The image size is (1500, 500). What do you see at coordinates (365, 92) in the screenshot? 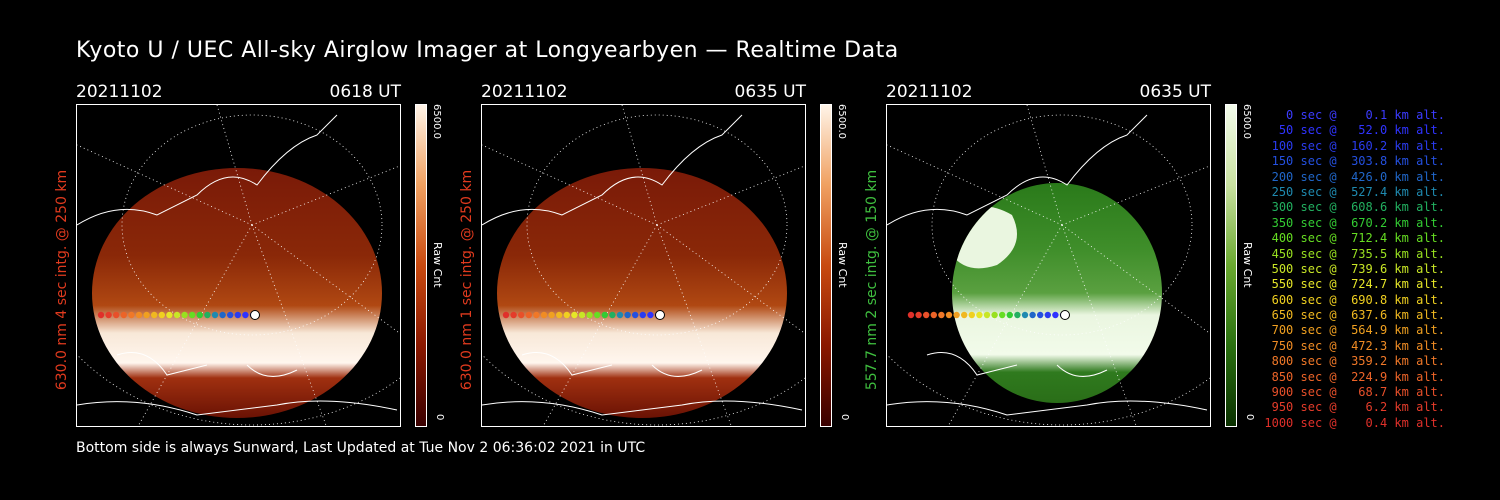
I see `panel-time: 0618 UT` at bounding box center [365, 92].